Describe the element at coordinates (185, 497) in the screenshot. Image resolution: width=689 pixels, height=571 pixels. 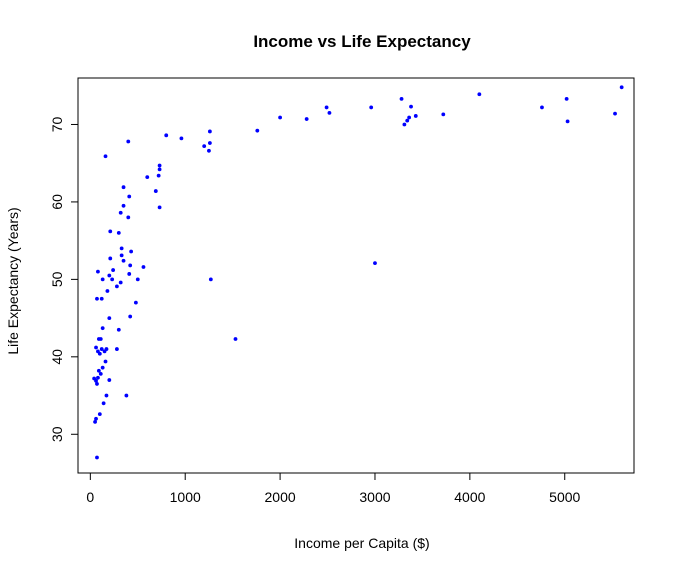
I see `x-tick-label: 1000` at that location.